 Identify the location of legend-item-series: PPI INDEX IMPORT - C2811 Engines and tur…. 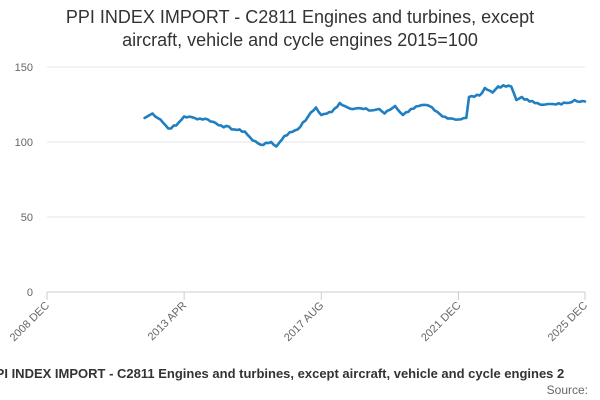
(282, 373).